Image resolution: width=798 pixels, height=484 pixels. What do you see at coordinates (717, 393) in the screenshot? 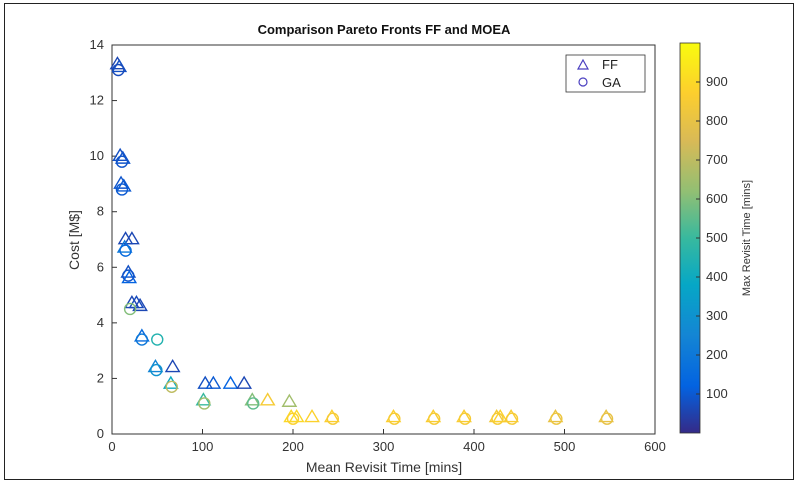
I see `colorbar-tick-label: 100` at bounding box center [717, 393].